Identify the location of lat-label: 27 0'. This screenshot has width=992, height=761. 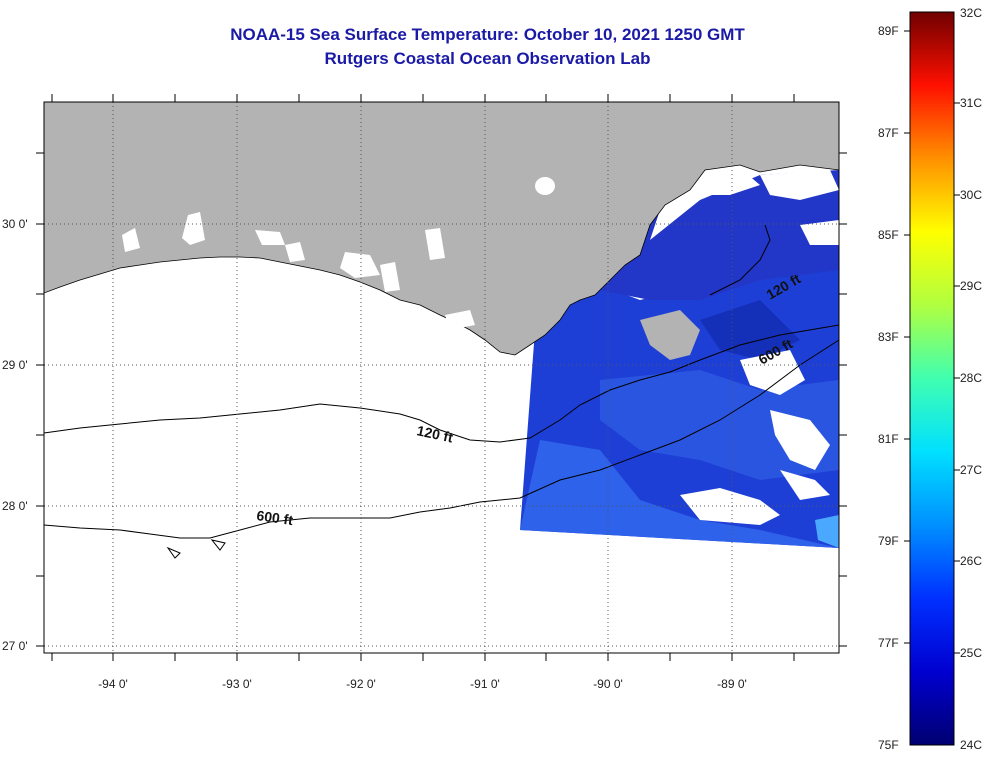
(15, 646).